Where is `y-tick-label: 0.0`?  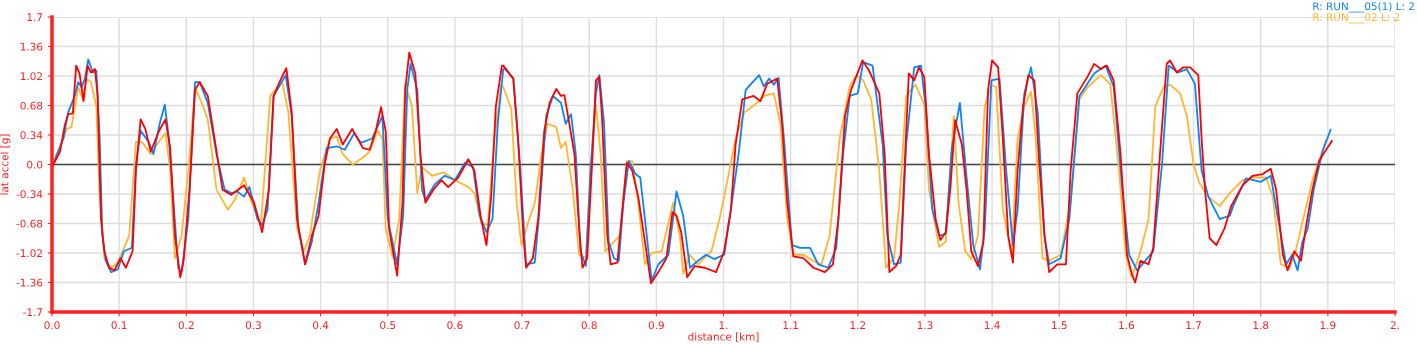 y-tick-label: 0.0 is located at coordinates (35, 164).